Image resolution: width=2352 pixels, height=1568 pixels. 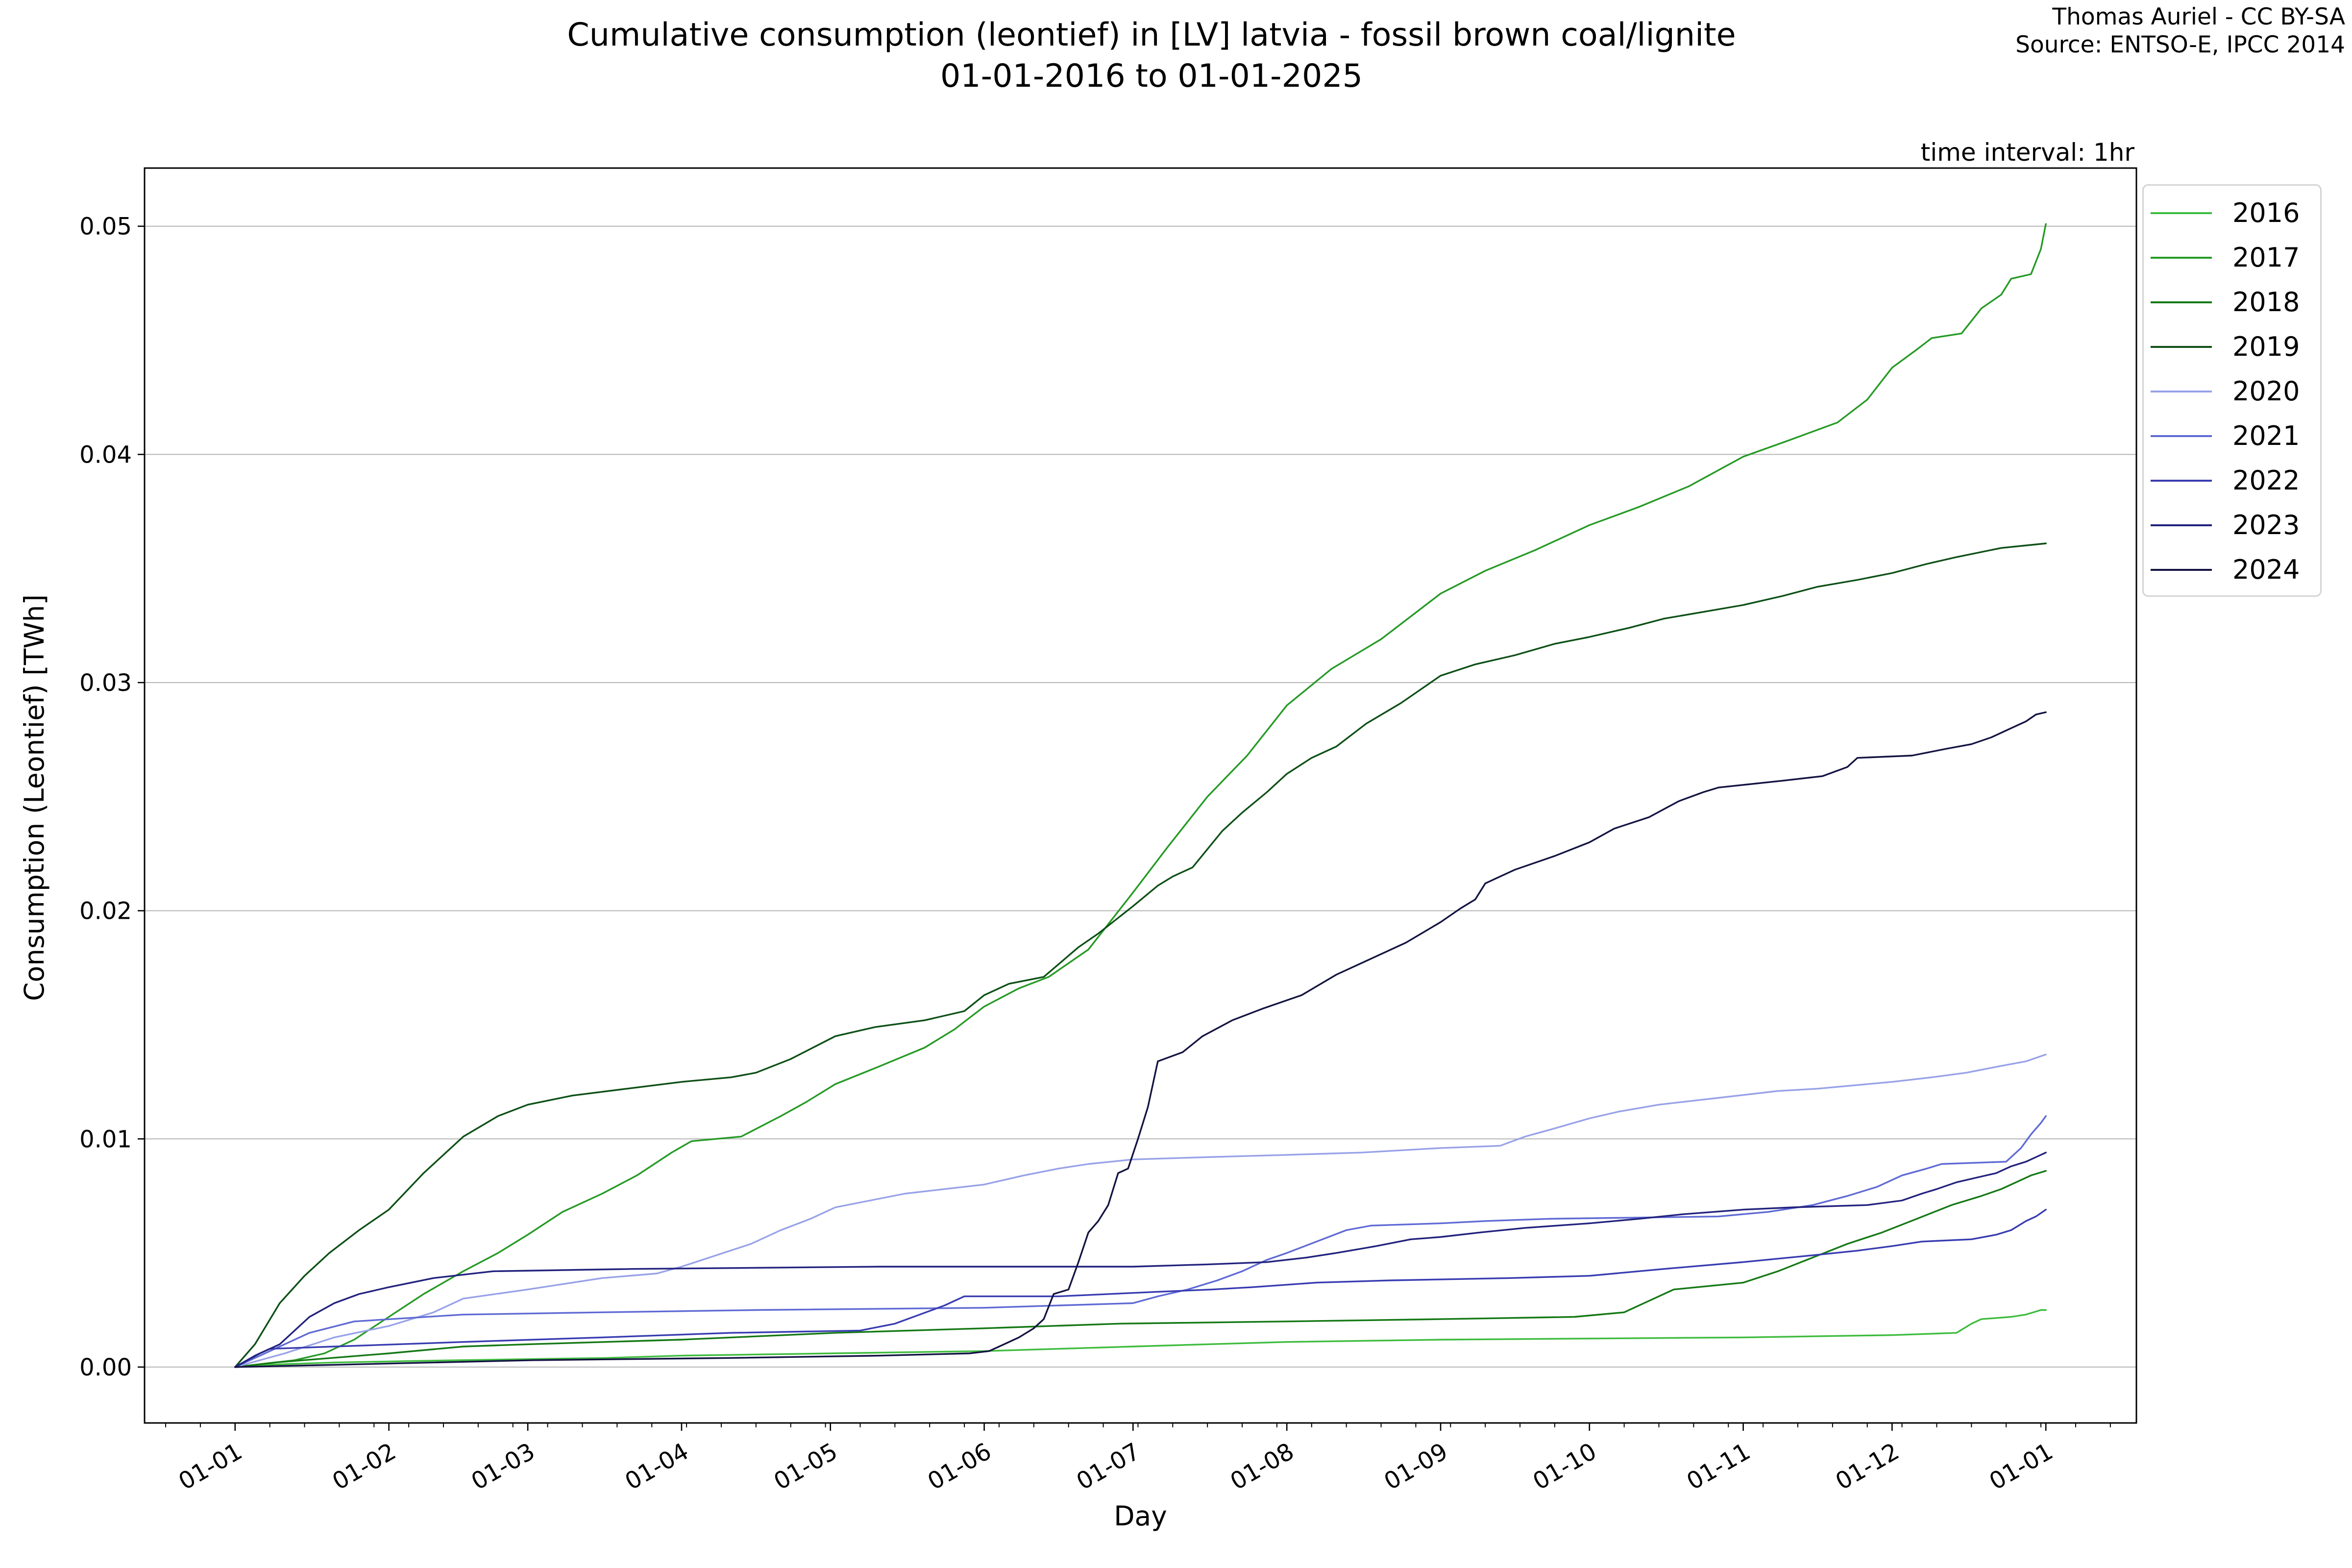 I want to click on legend-label: 2020, so click(x=2266, y=391).